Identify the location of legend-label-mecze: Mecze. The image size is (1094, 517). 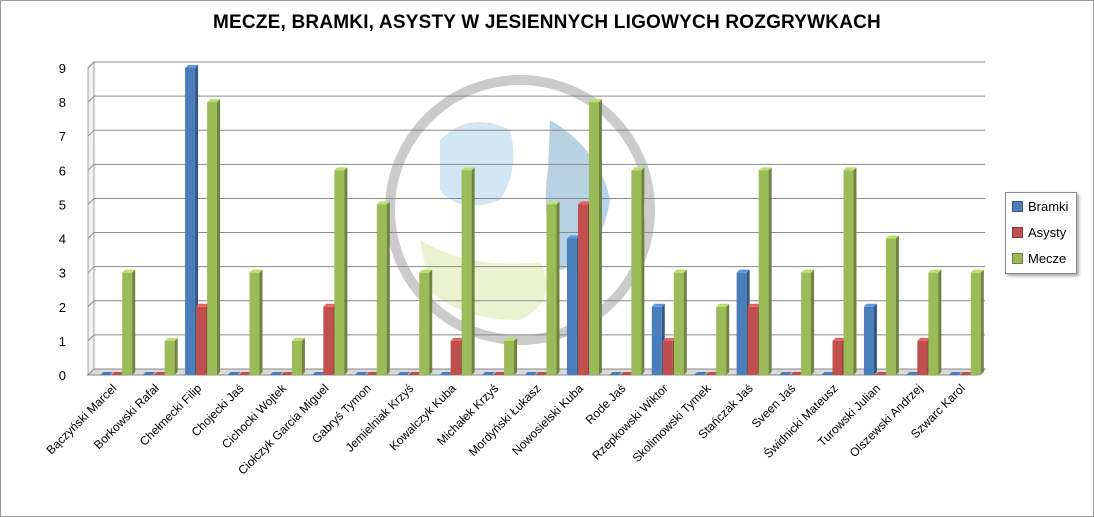
(1047, 258).